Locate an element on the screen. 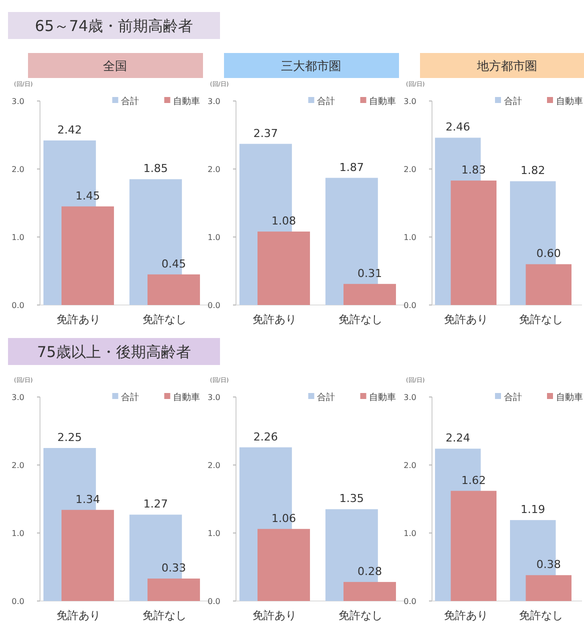  data-label: 2.24 is located at coordinates (458, 438).